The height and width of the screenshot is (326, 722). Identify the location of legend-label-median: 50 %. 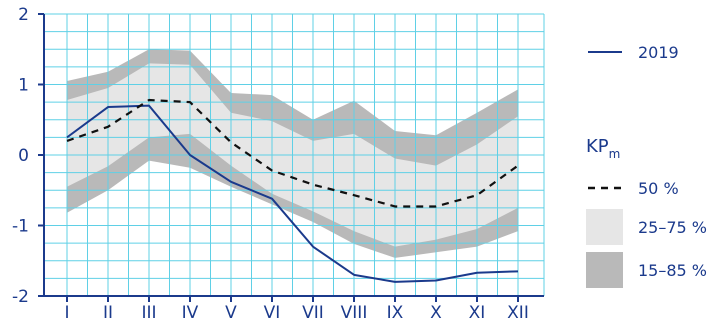
(658, 188).